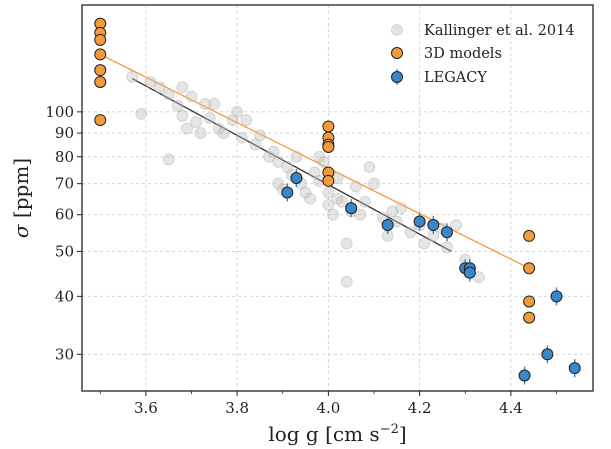 This screenshot has width=611, height=449. What do you see at coordinates (337, 434) in the screenshot?
I see `x-axis-label: log g [cm s−2]` at bounding box center [337, 434].